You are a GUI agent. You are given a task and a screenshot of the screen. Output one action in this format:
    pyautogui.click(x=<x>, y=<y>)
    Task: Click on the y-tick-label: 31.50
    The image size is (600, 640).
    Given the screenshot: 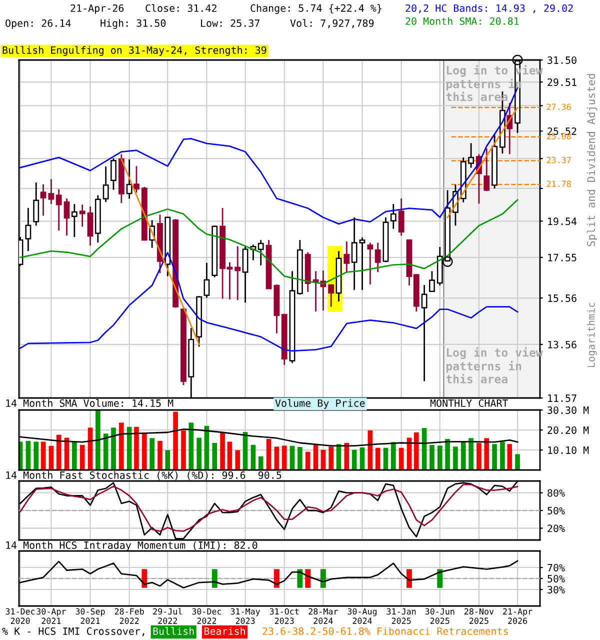 What is the action you would take?
    pyautogui.click(x=562, y=60)
    